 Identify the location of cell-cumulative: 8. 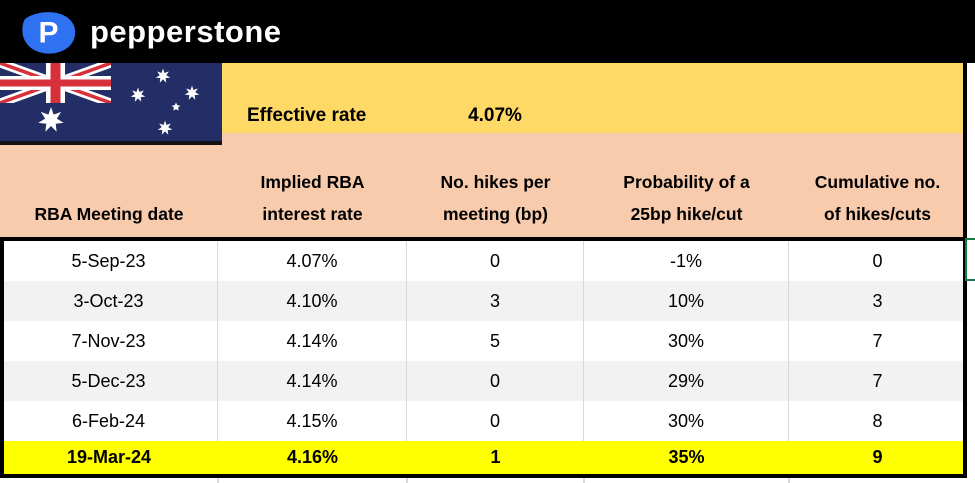
(877, 420).